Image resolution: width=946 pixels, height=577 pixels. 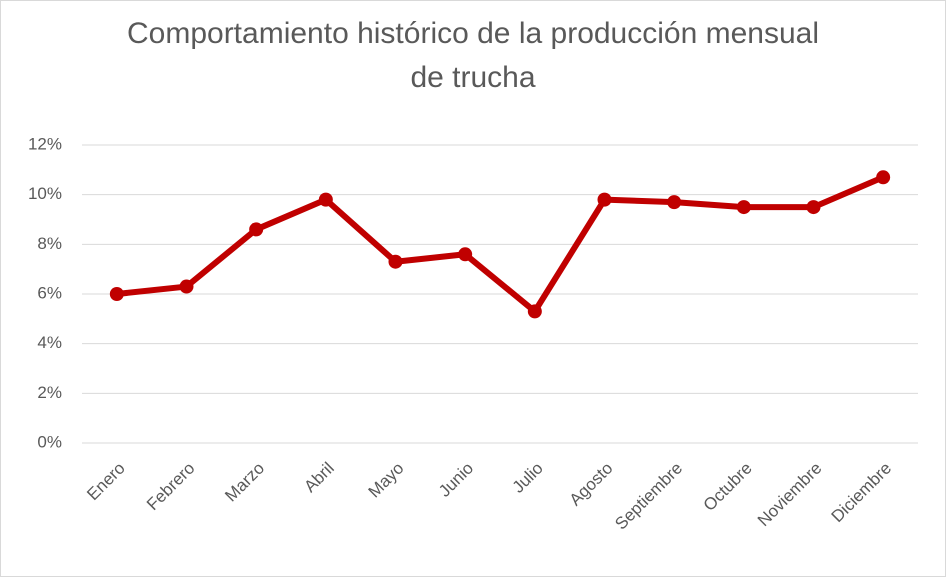 What do you see at coordinates (49, 243) in the screenshot?
I see `y-tick-label: 8%` at bounding box center [49, 243].